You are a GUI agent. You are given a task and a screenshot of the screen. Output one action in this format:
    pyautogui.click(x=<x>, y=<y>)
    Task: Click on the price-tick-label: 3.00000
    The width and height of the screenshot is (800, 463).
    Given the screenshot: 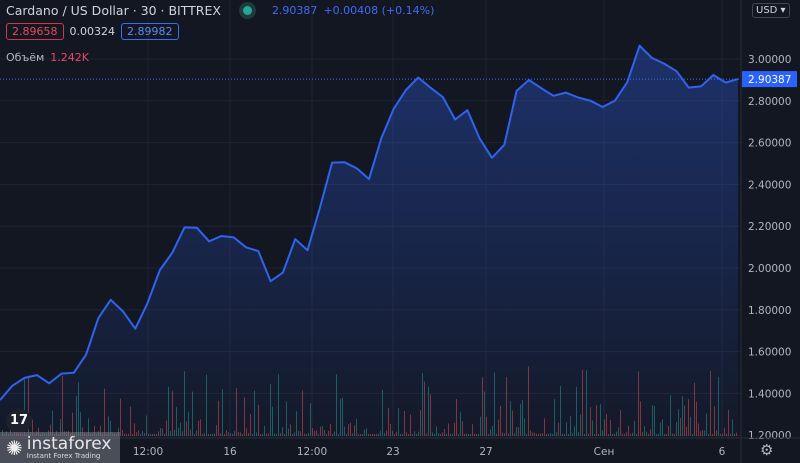 What is the action you would take?
    pyautogui.click(x=769, y=60)
    